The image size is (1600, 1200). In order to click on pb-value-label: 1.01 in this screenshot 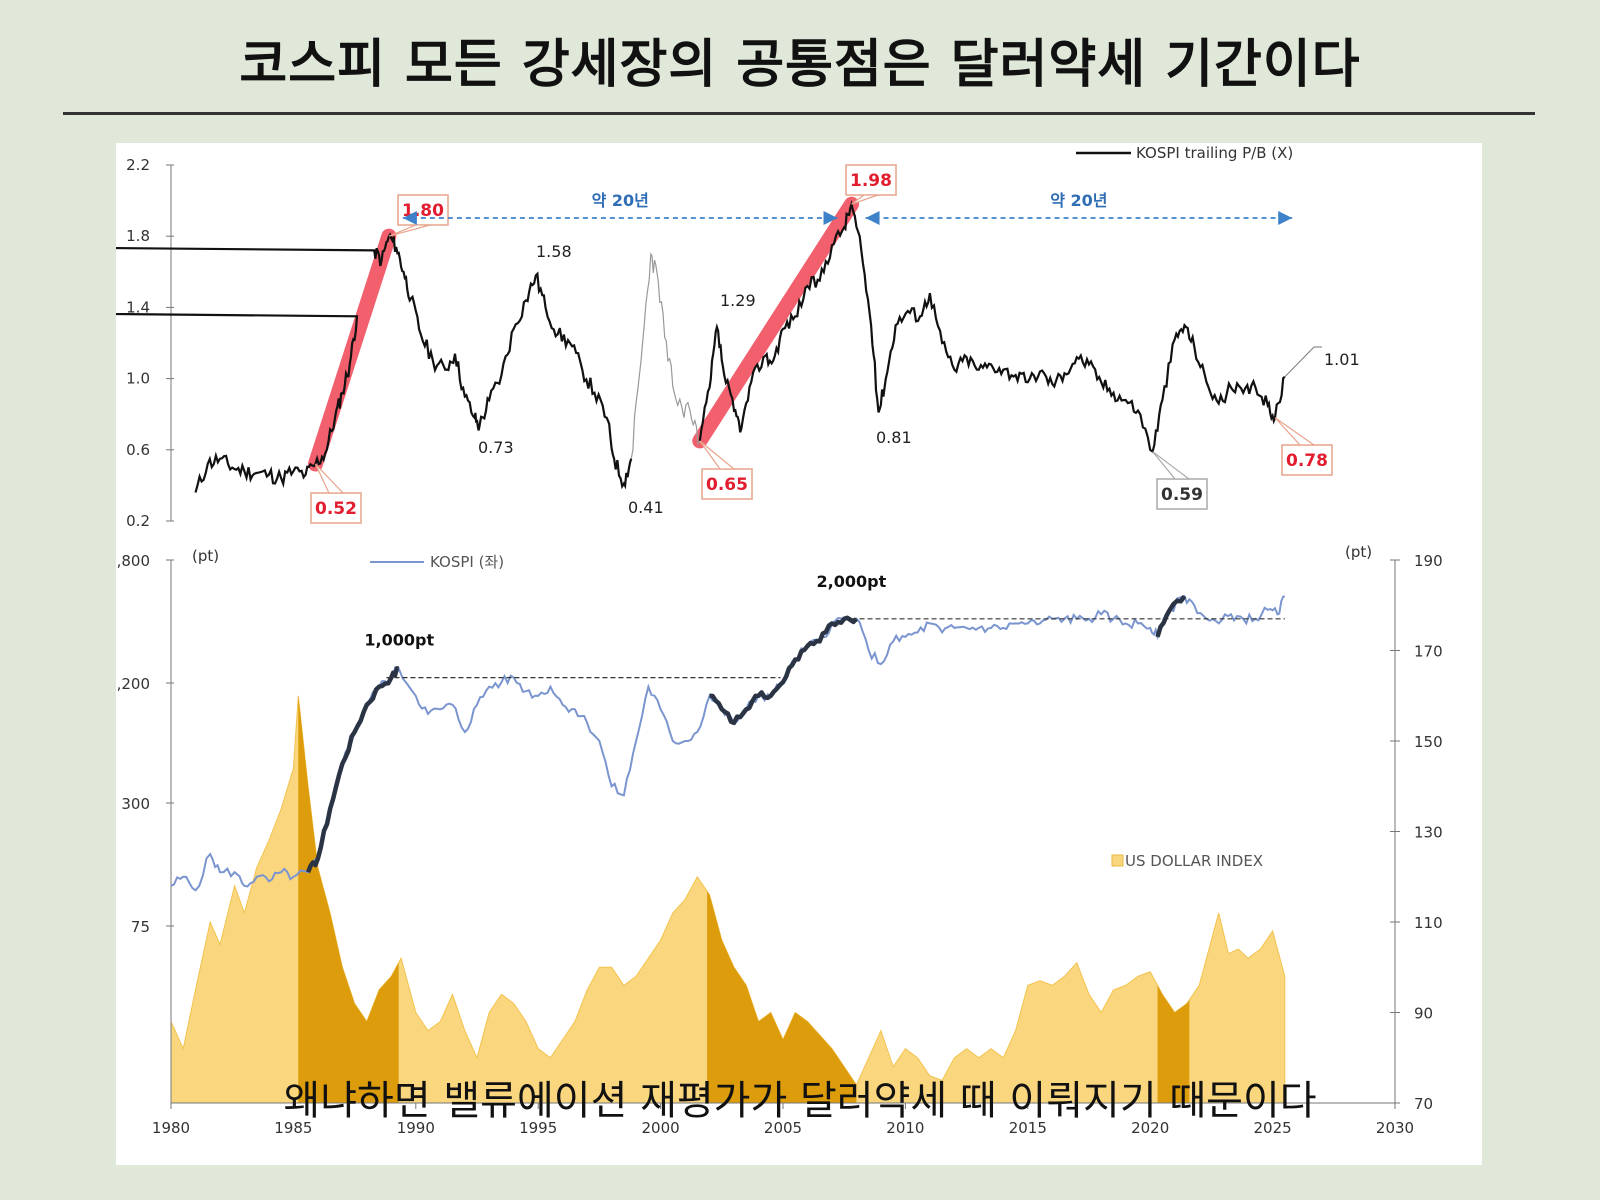, I will do `click(1342, 359)`.